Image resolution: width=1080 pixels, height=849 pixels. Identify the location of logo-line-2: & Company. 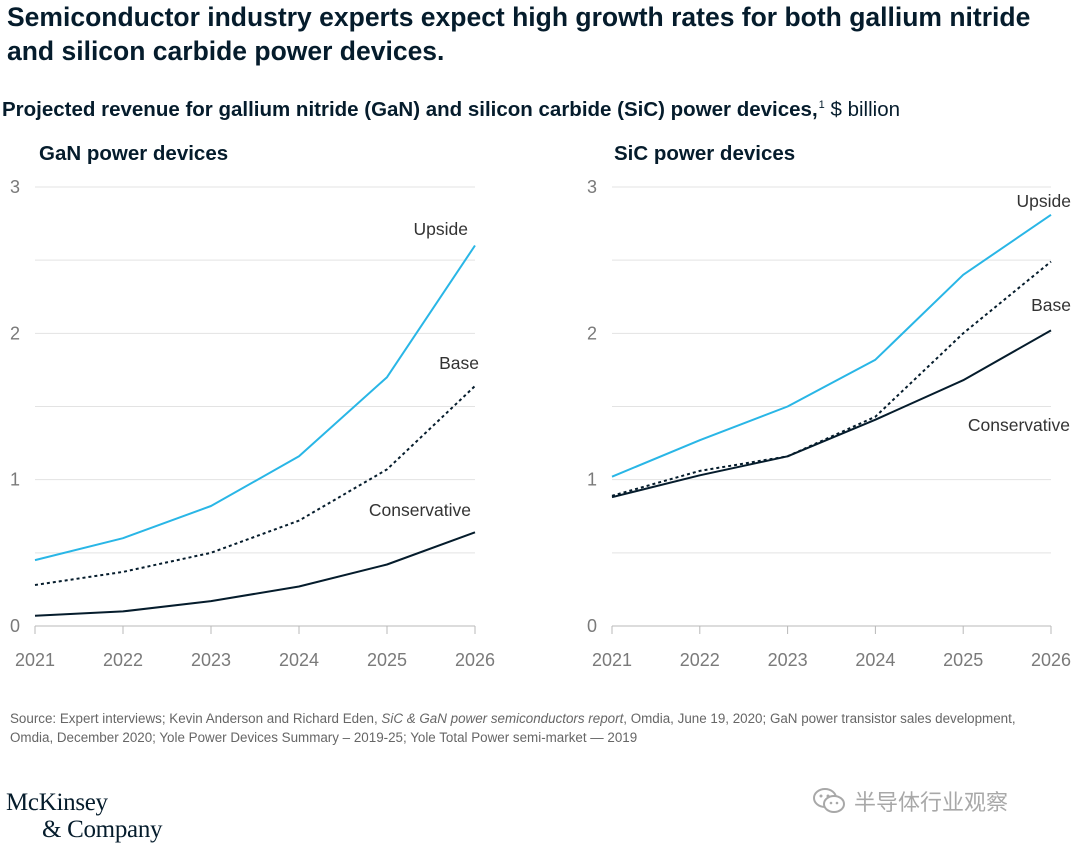
(102, 829).